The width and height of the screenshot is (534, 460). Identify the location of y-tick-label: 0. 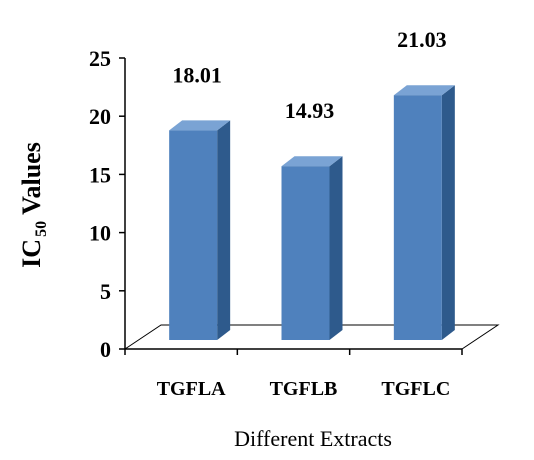
(105, 349).